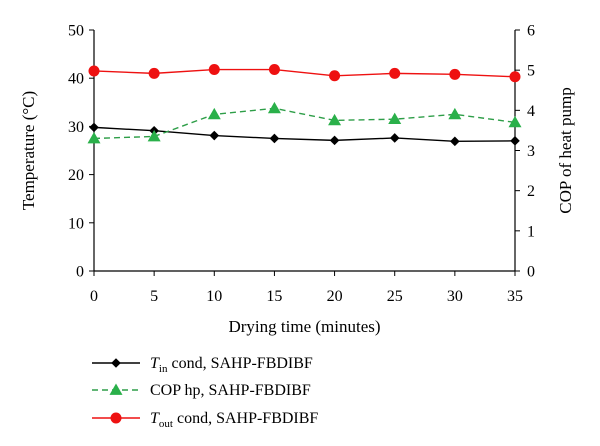 This screenshot has height=446, width=600. Describe the element at coordinates (531, 71) in the screenshot. I see `y2-tick-label: 5` at that location.